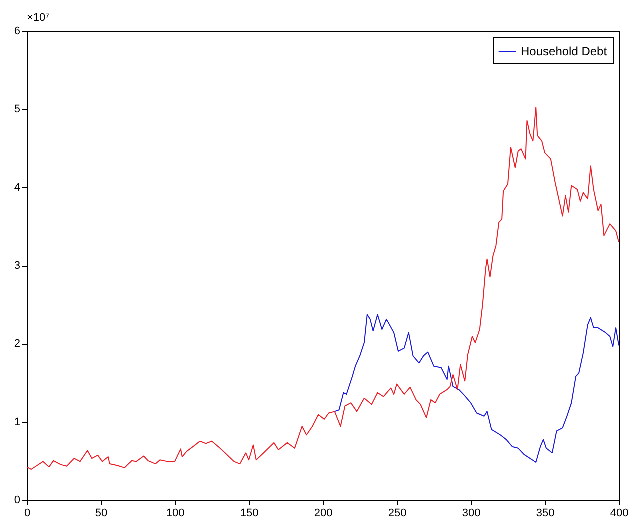 The height and width of the screenshot is (523, 632). Describe the element at coordinates (249, 514) in the screenshot. I see `x-tick-label: 150` at that location.